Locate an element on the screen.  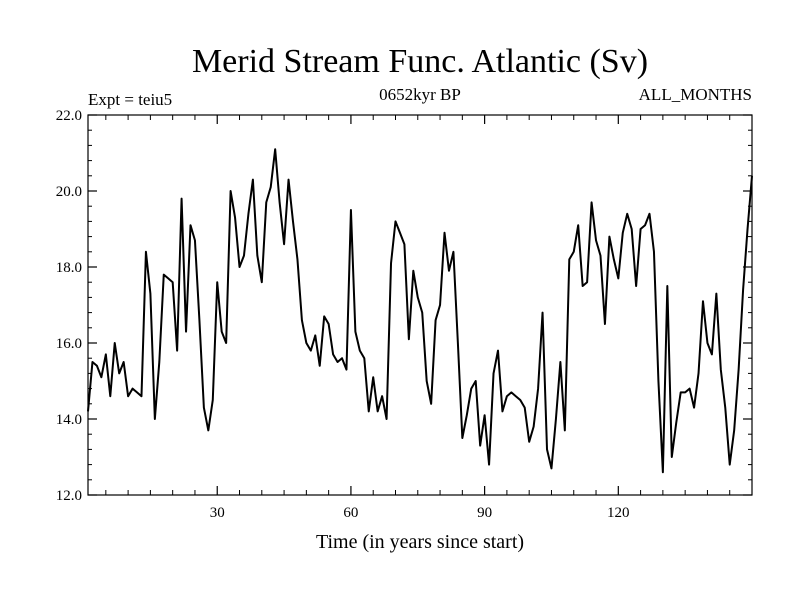
chart-subtitle-center: 0652kyr BP is located at coordinates (420, 94).